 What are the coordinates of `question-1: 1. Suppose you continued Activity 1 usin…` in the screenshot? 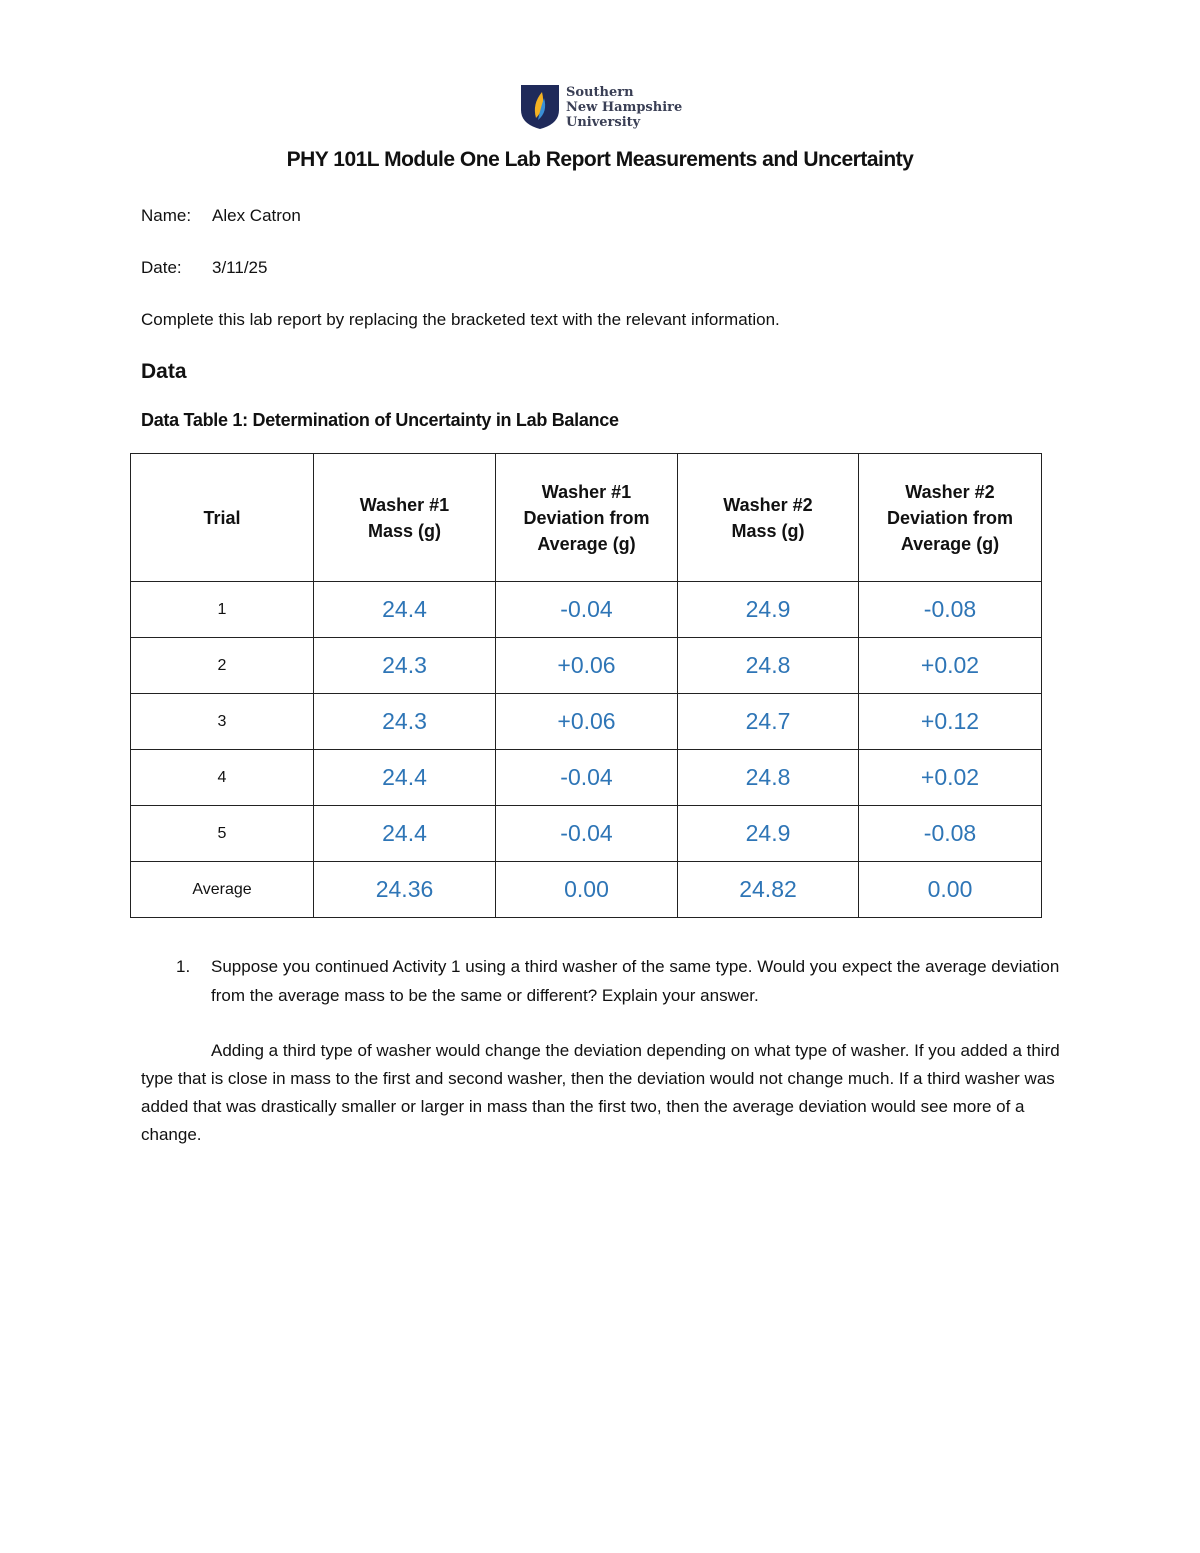 It's located at (626, 981).